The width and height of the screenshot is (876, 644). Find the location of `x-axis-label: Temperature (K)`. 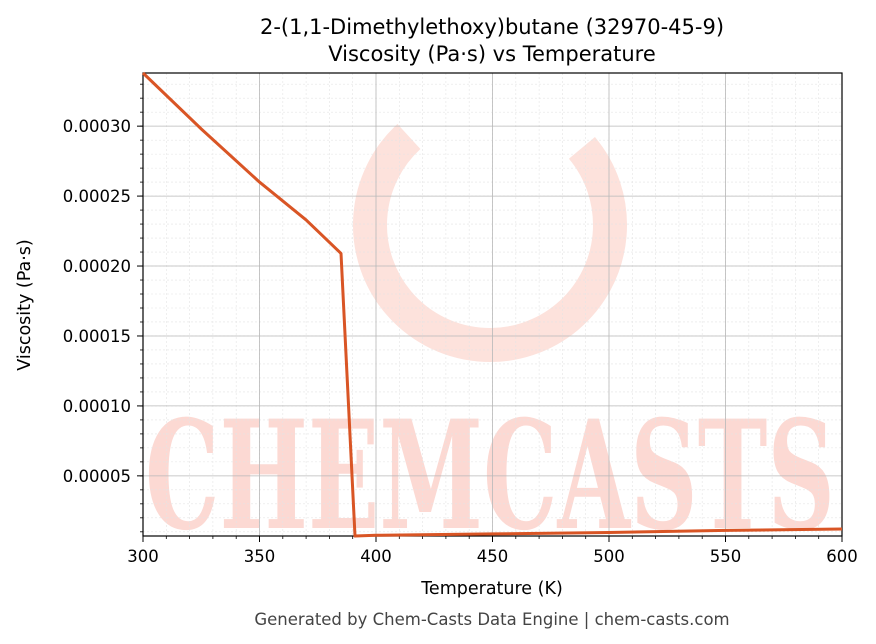

x-axis-label: Temperature (K) is located at coordinates (491, 589).